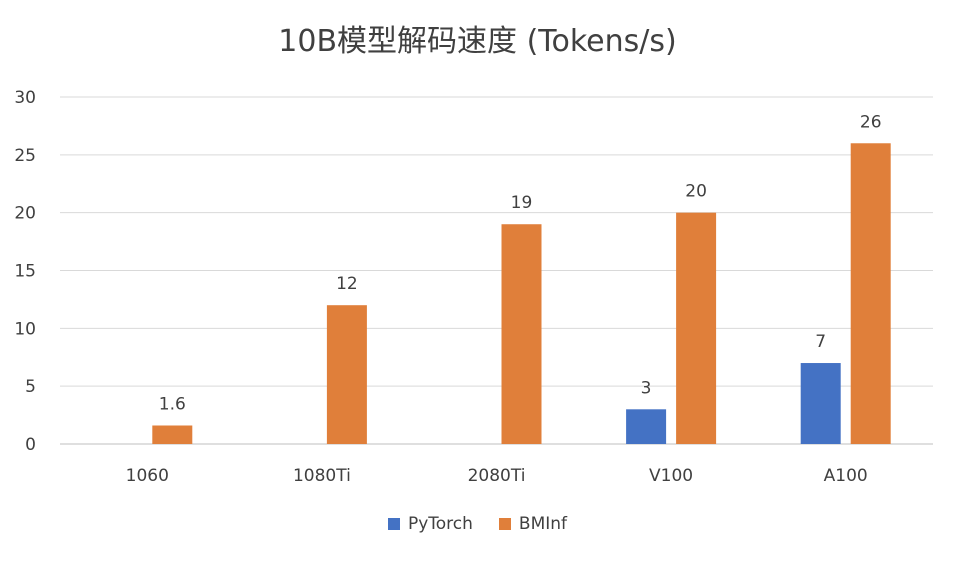 Image resolution: width=955 pixels, height=562 pixels. What do you see at coordinates (820, 342) in the screenshot?
I see `data-label: 7` at bounding box center [820, 342].